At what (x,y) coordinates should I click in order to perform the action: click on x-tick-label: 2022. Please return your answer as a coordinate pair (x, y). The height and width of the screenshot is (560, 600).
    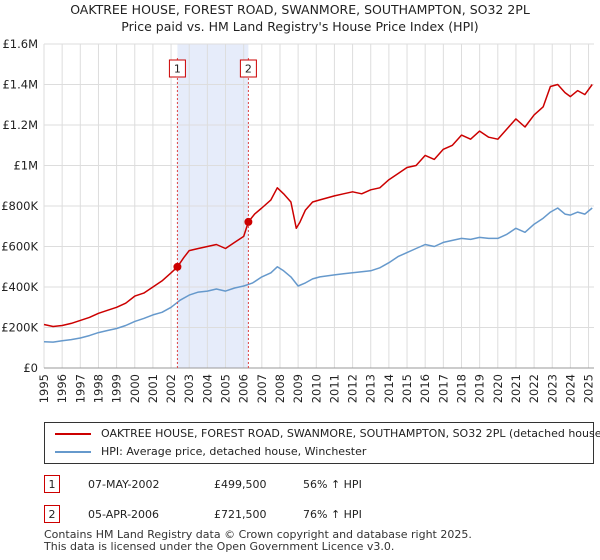
    Looking at the image, I should click on (534, 388).